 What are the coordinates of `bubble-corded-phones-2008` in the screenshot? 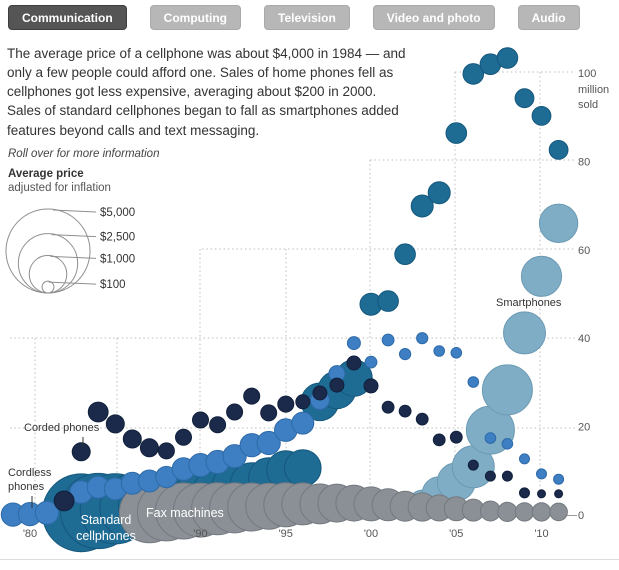 It's located at (507, 476).